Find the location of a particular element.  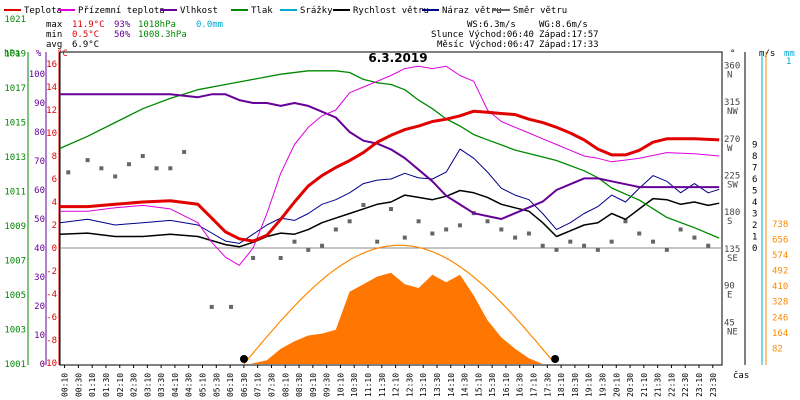

solar-clear-sky-curve is located at coordinates (398, 304).